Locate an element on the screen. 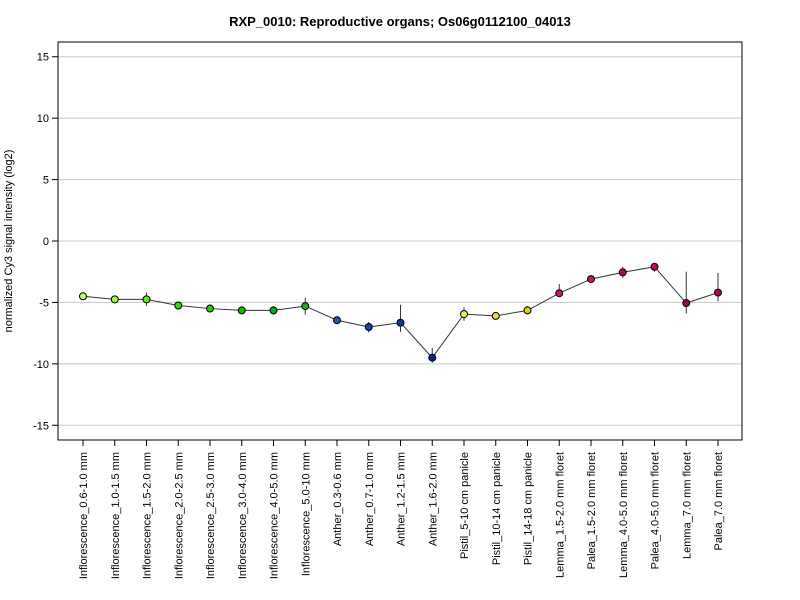  x-tick-label: Palea_4.0-5.0 mm floret is located at coordinates (656, 510).